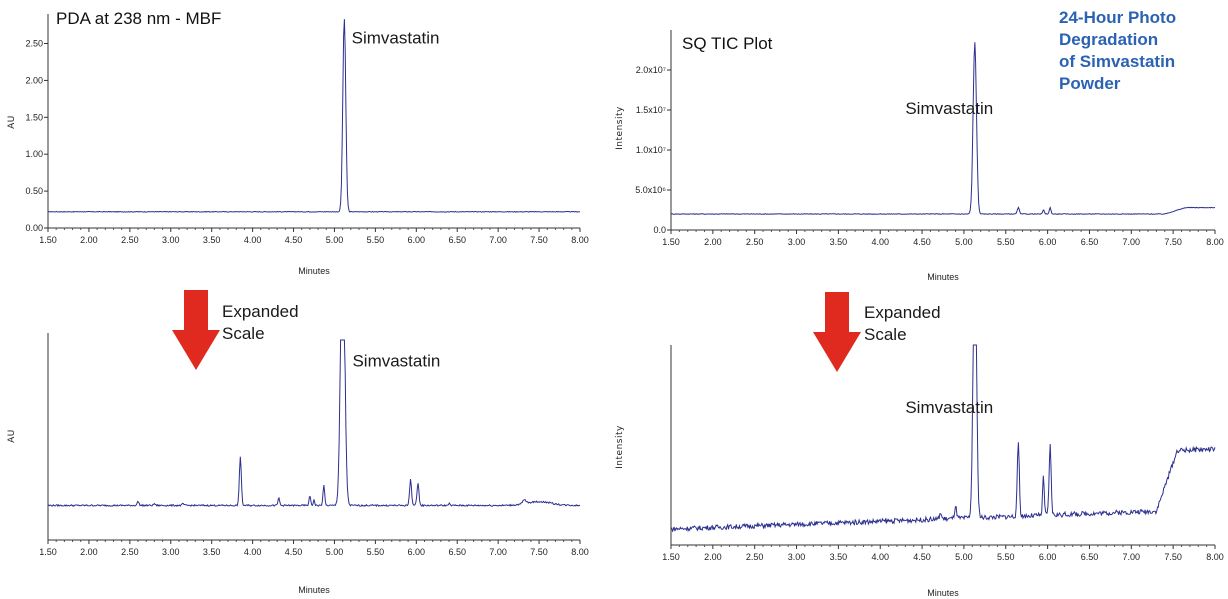 This screenshot has width=1228, height=599. What do you see at coordinates (902, 312) in the screenshot?
I see `expanded-label-line1: Expanded` at bounding box center [902, 312].